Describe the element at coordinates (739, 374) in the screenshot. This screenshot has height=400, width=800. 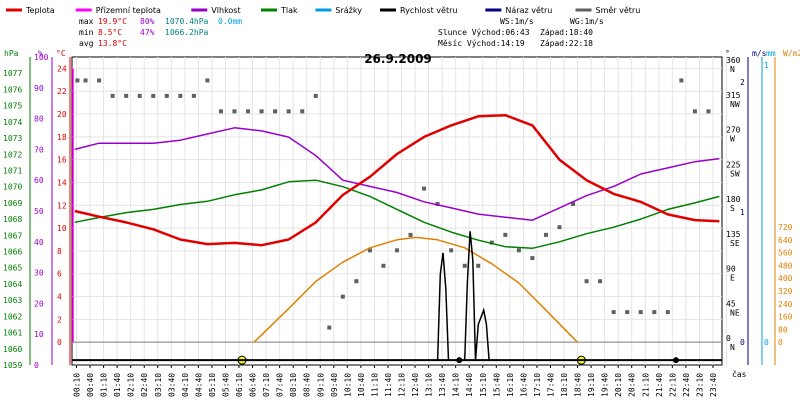
I see `x-axis-unit: čas` at that location.